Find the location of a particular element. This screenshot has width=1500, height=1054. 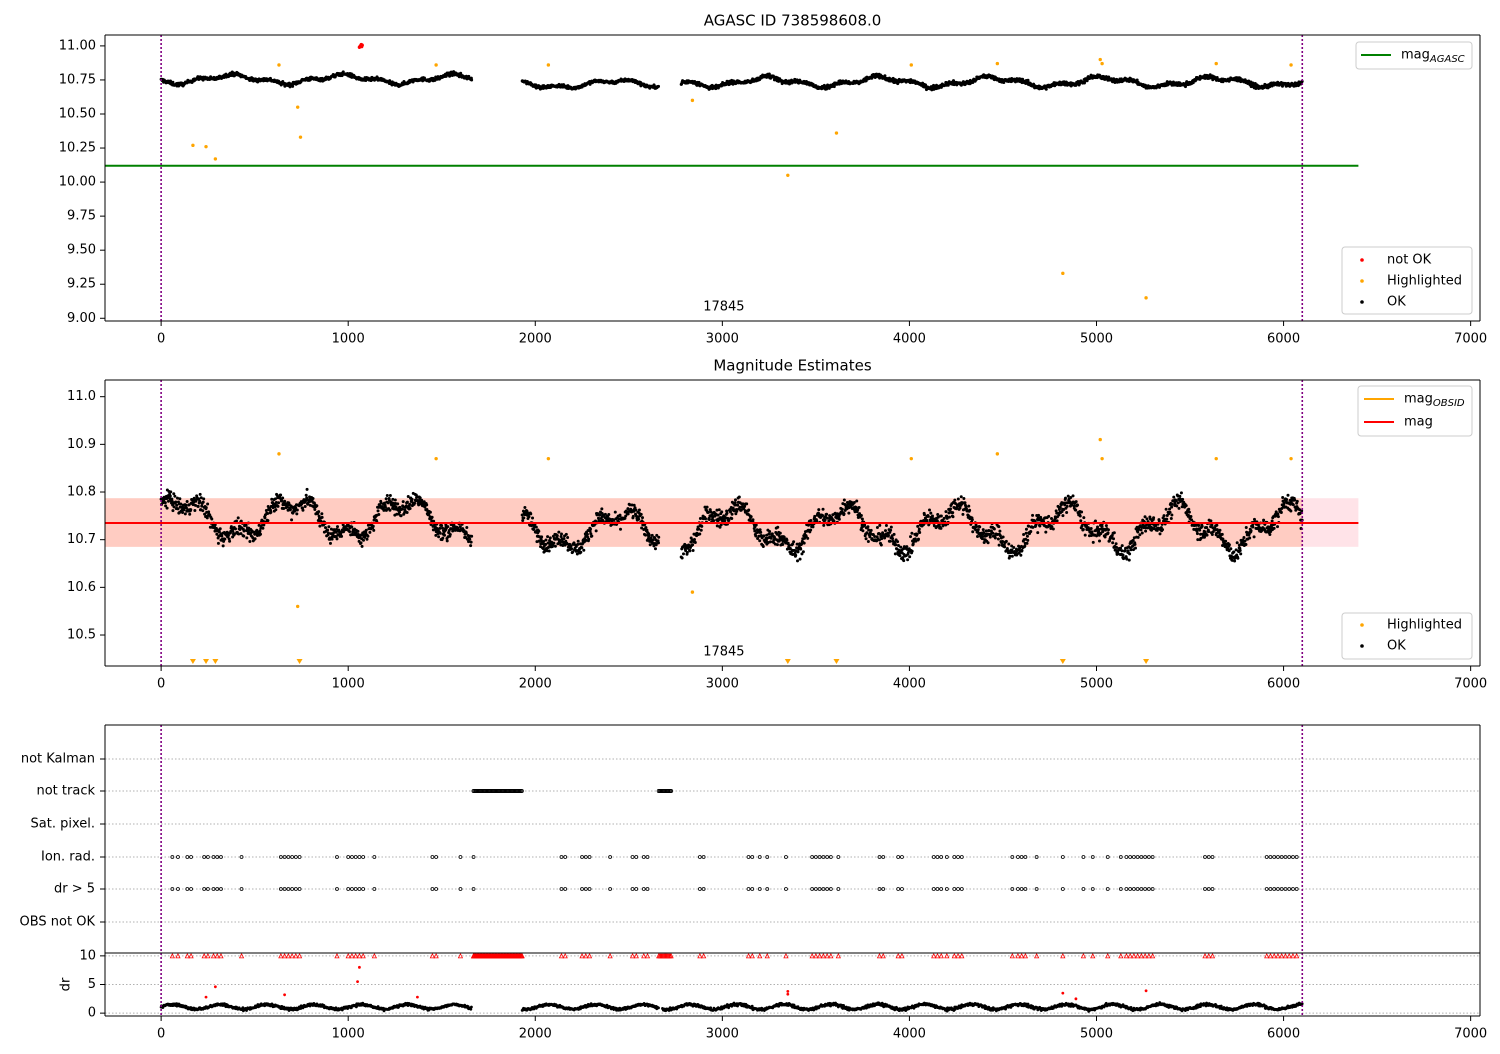

panel1-ytick-label: 9.50 is located at coordinates (81, 250).